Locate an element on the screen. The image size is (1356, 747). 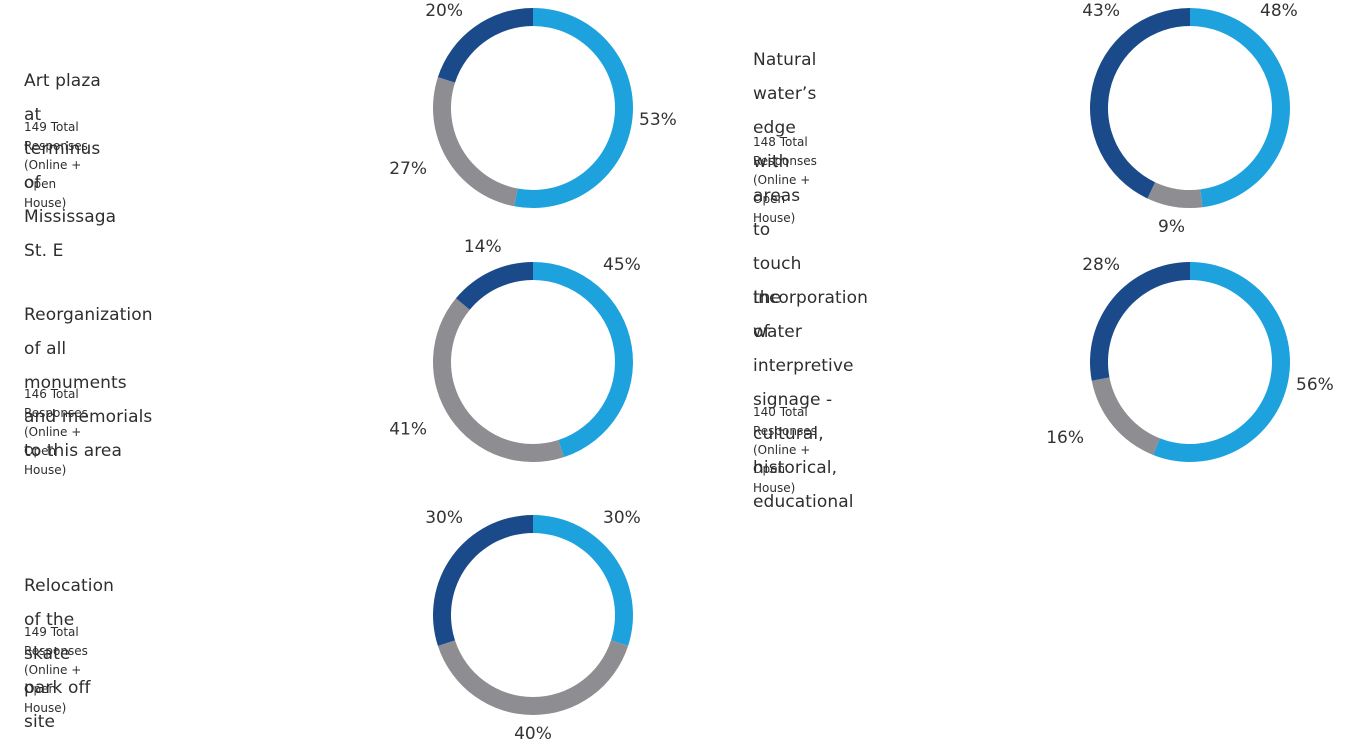
slice-percent-label: 28% is located at coordinates (1101, 265).